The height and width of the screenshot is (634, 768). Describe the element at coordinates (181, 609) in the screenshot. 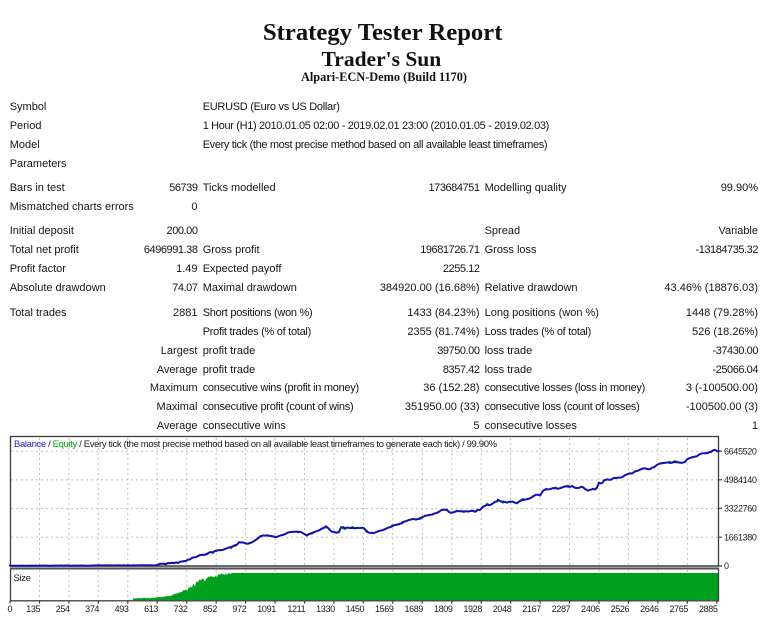

I see `svg-text: 732` at that location.